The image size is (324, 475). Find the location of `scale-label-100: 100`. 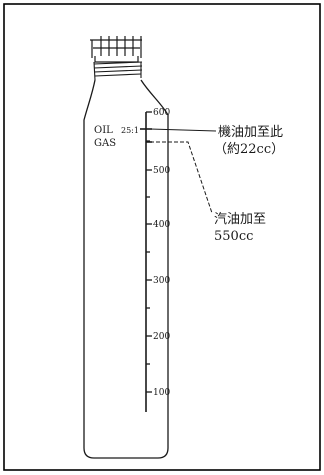

scale-label-100: 100 is located at coordinates (161, 393).